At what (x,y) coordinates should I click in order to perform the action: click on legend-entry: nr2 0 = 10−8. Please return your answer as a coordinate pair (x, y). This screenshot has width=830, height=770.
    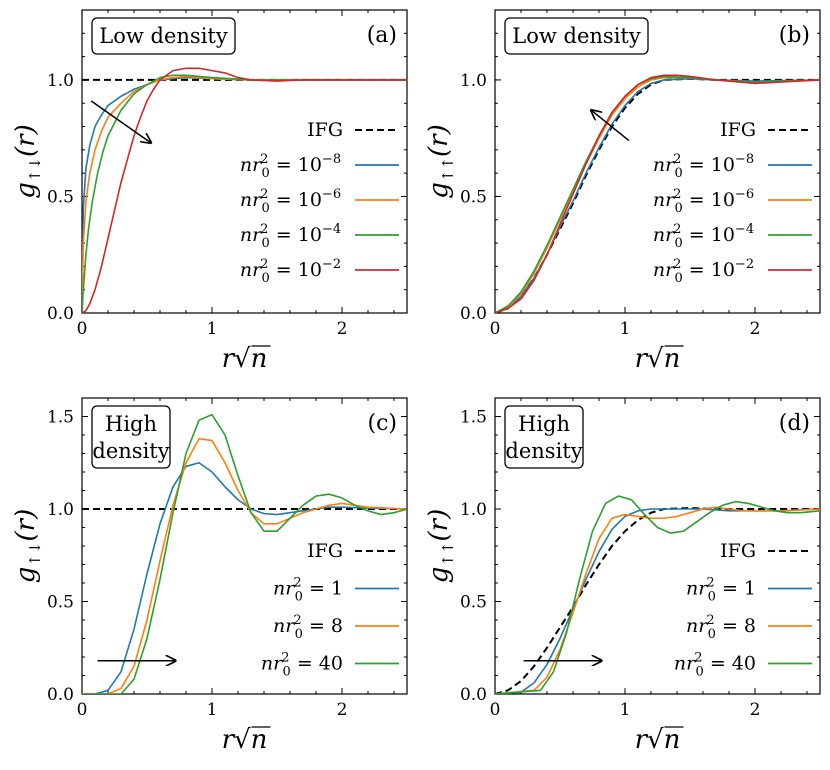
    Looking at the image, I should click on (291, 166).